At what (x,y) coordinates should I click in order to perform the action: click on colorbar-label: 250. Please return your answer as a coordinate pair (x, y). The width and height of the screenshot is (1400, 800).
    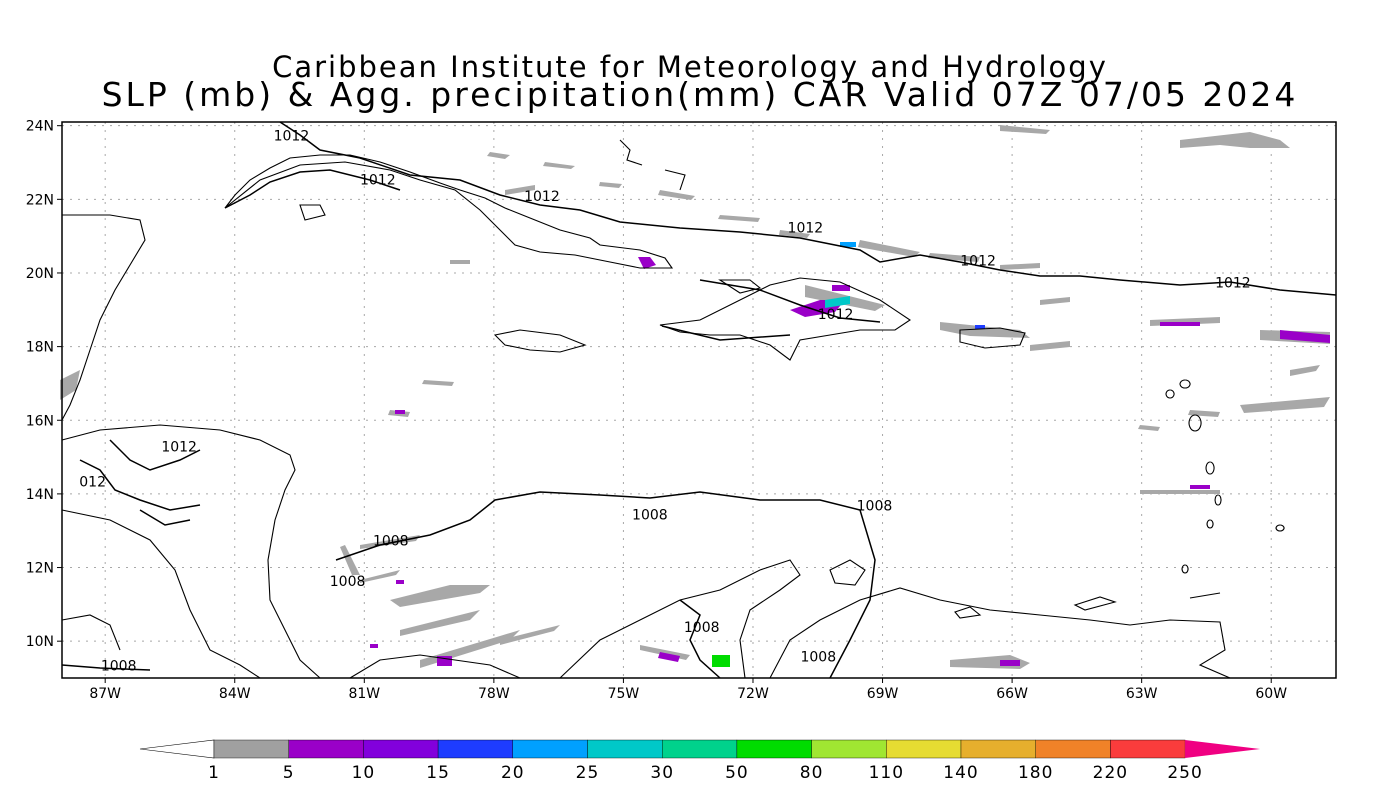
    Looking at the image, I should click on (1184, 773).